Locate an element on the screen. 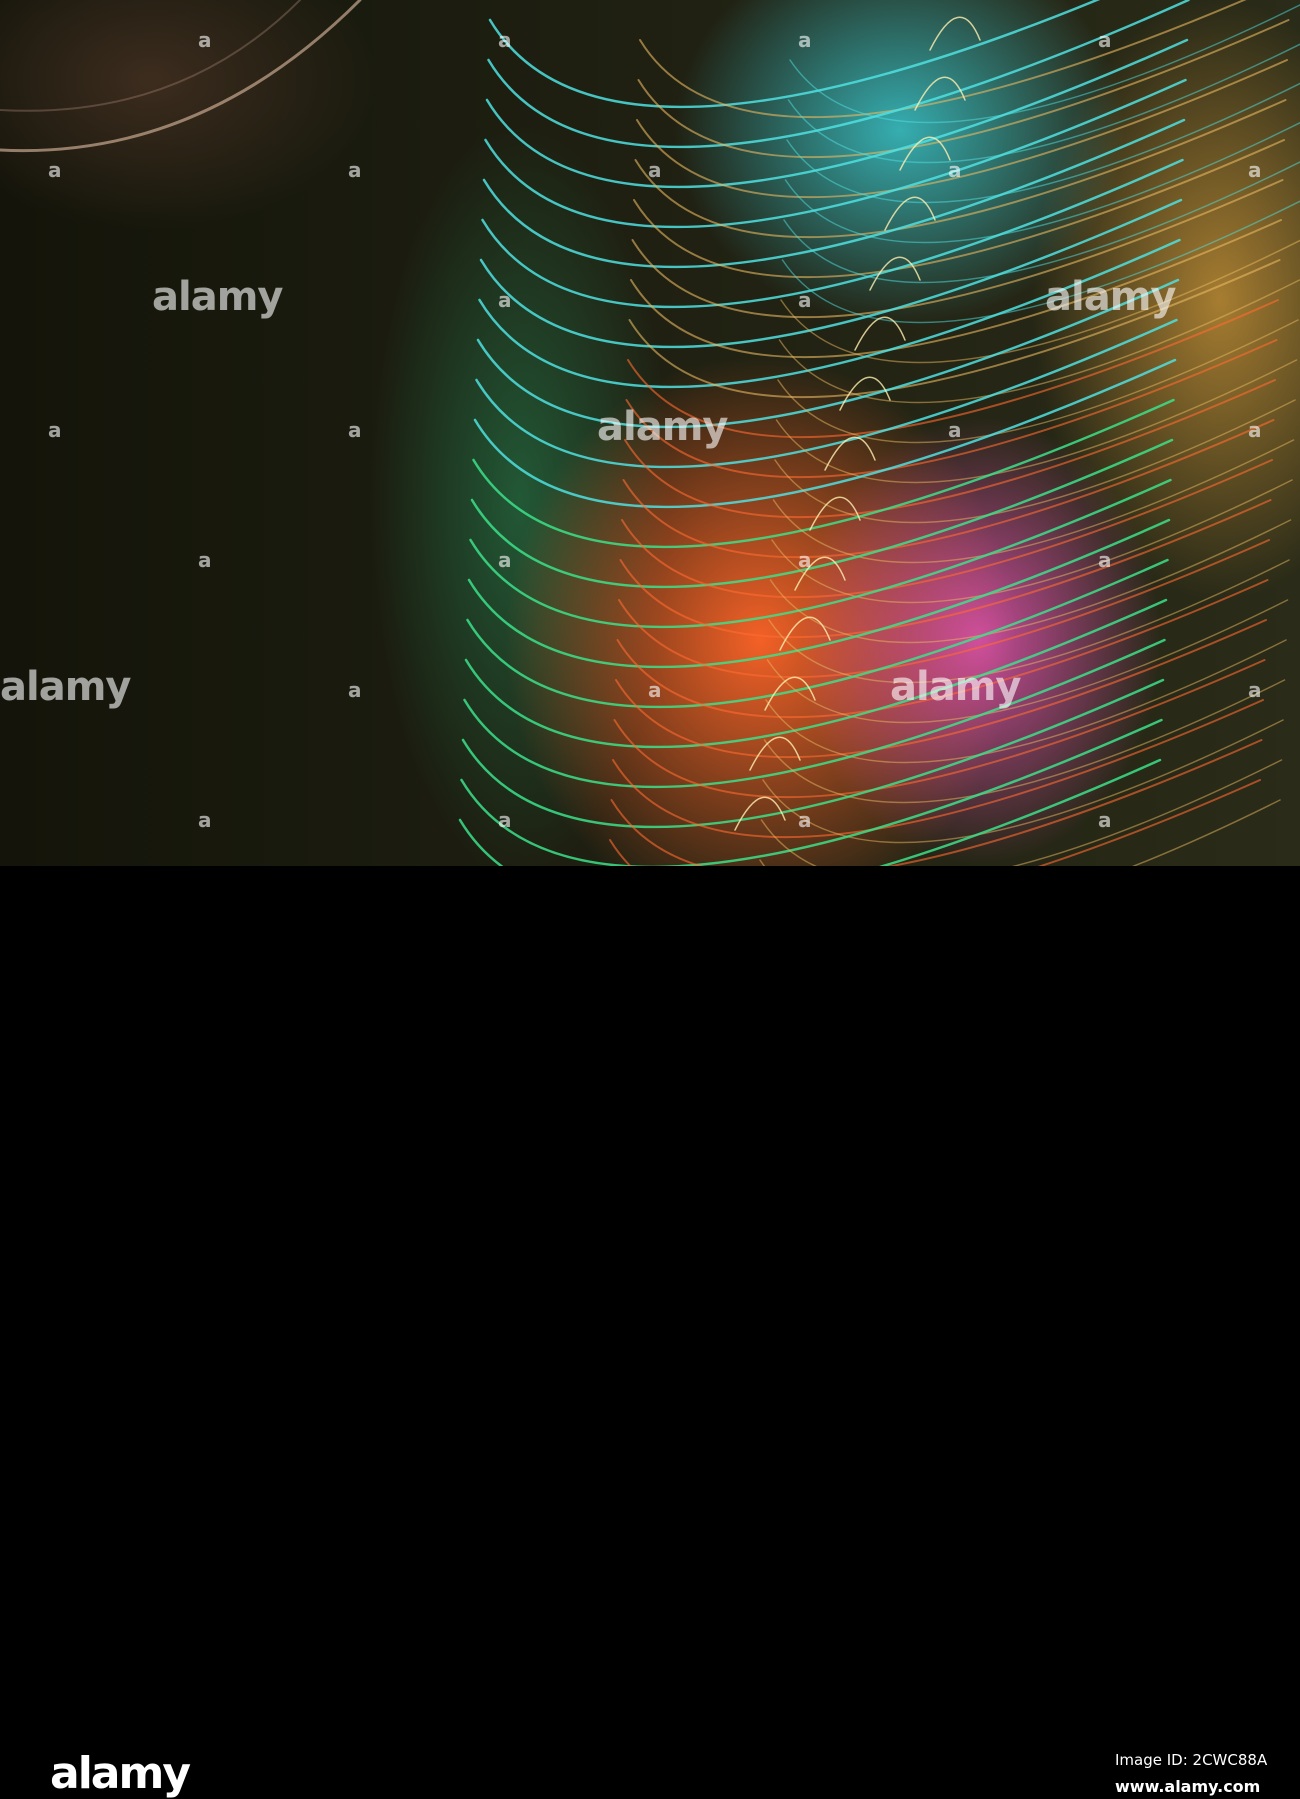 Image resolution: width=1300 pixels, height=1799 pixels. footer-bar: alamy Image ID: 2CWC88A www.alamy.com is located at coordinates (650, 911).